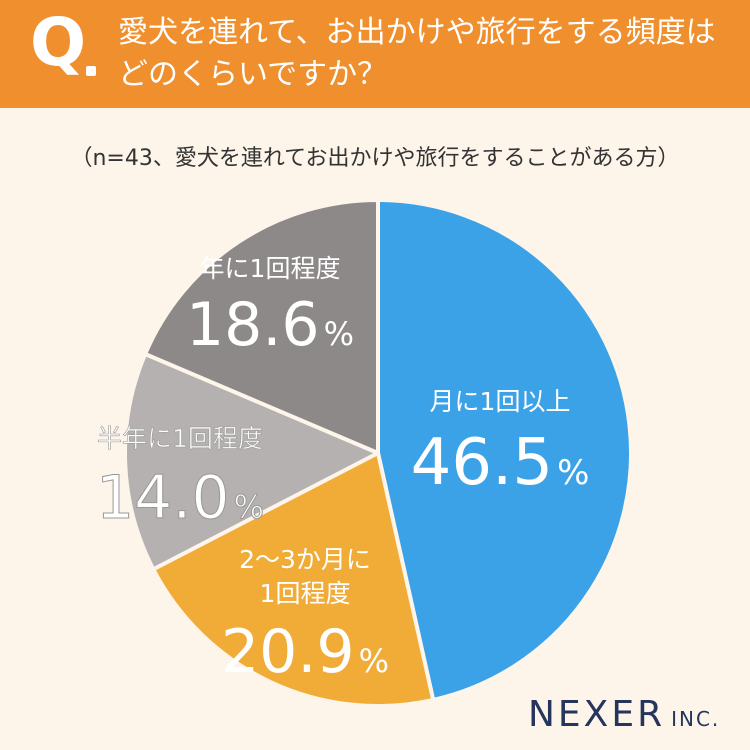 This screenshot has width=750, height=750. I want to click on question-title-line2: どのくらいですか？, so click(253, 74).